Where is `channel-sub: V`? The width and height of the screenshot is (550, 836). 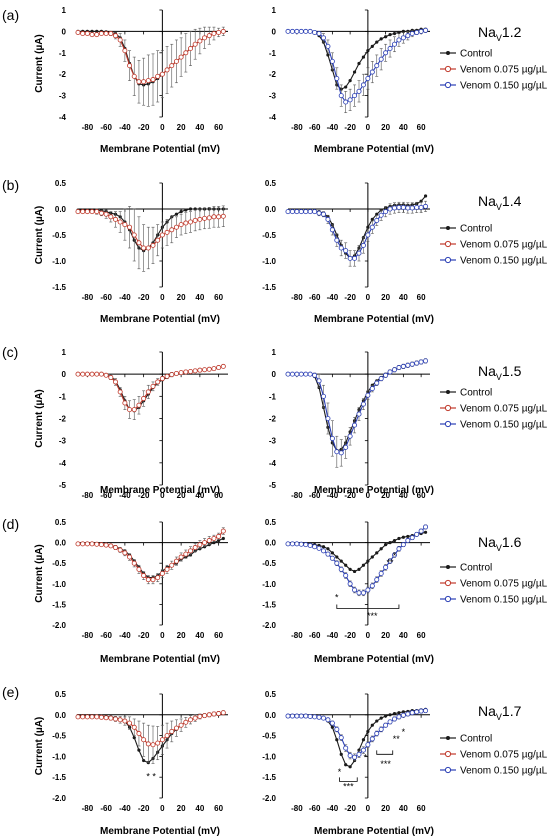
channel-sub: V is located at coordinates (499, 717).